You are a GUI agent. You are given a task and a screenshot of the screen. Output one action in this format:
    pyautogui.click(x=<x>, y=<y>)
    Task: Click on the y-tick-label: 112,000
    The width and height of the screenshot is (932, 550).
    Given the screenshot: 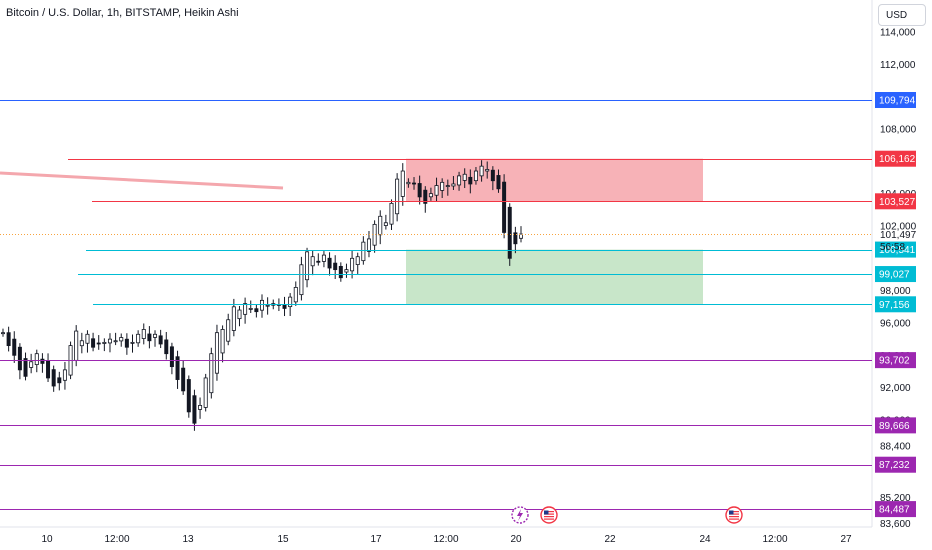 What is the action you would take?
    pyautogui.click(x=898, y=65)
    